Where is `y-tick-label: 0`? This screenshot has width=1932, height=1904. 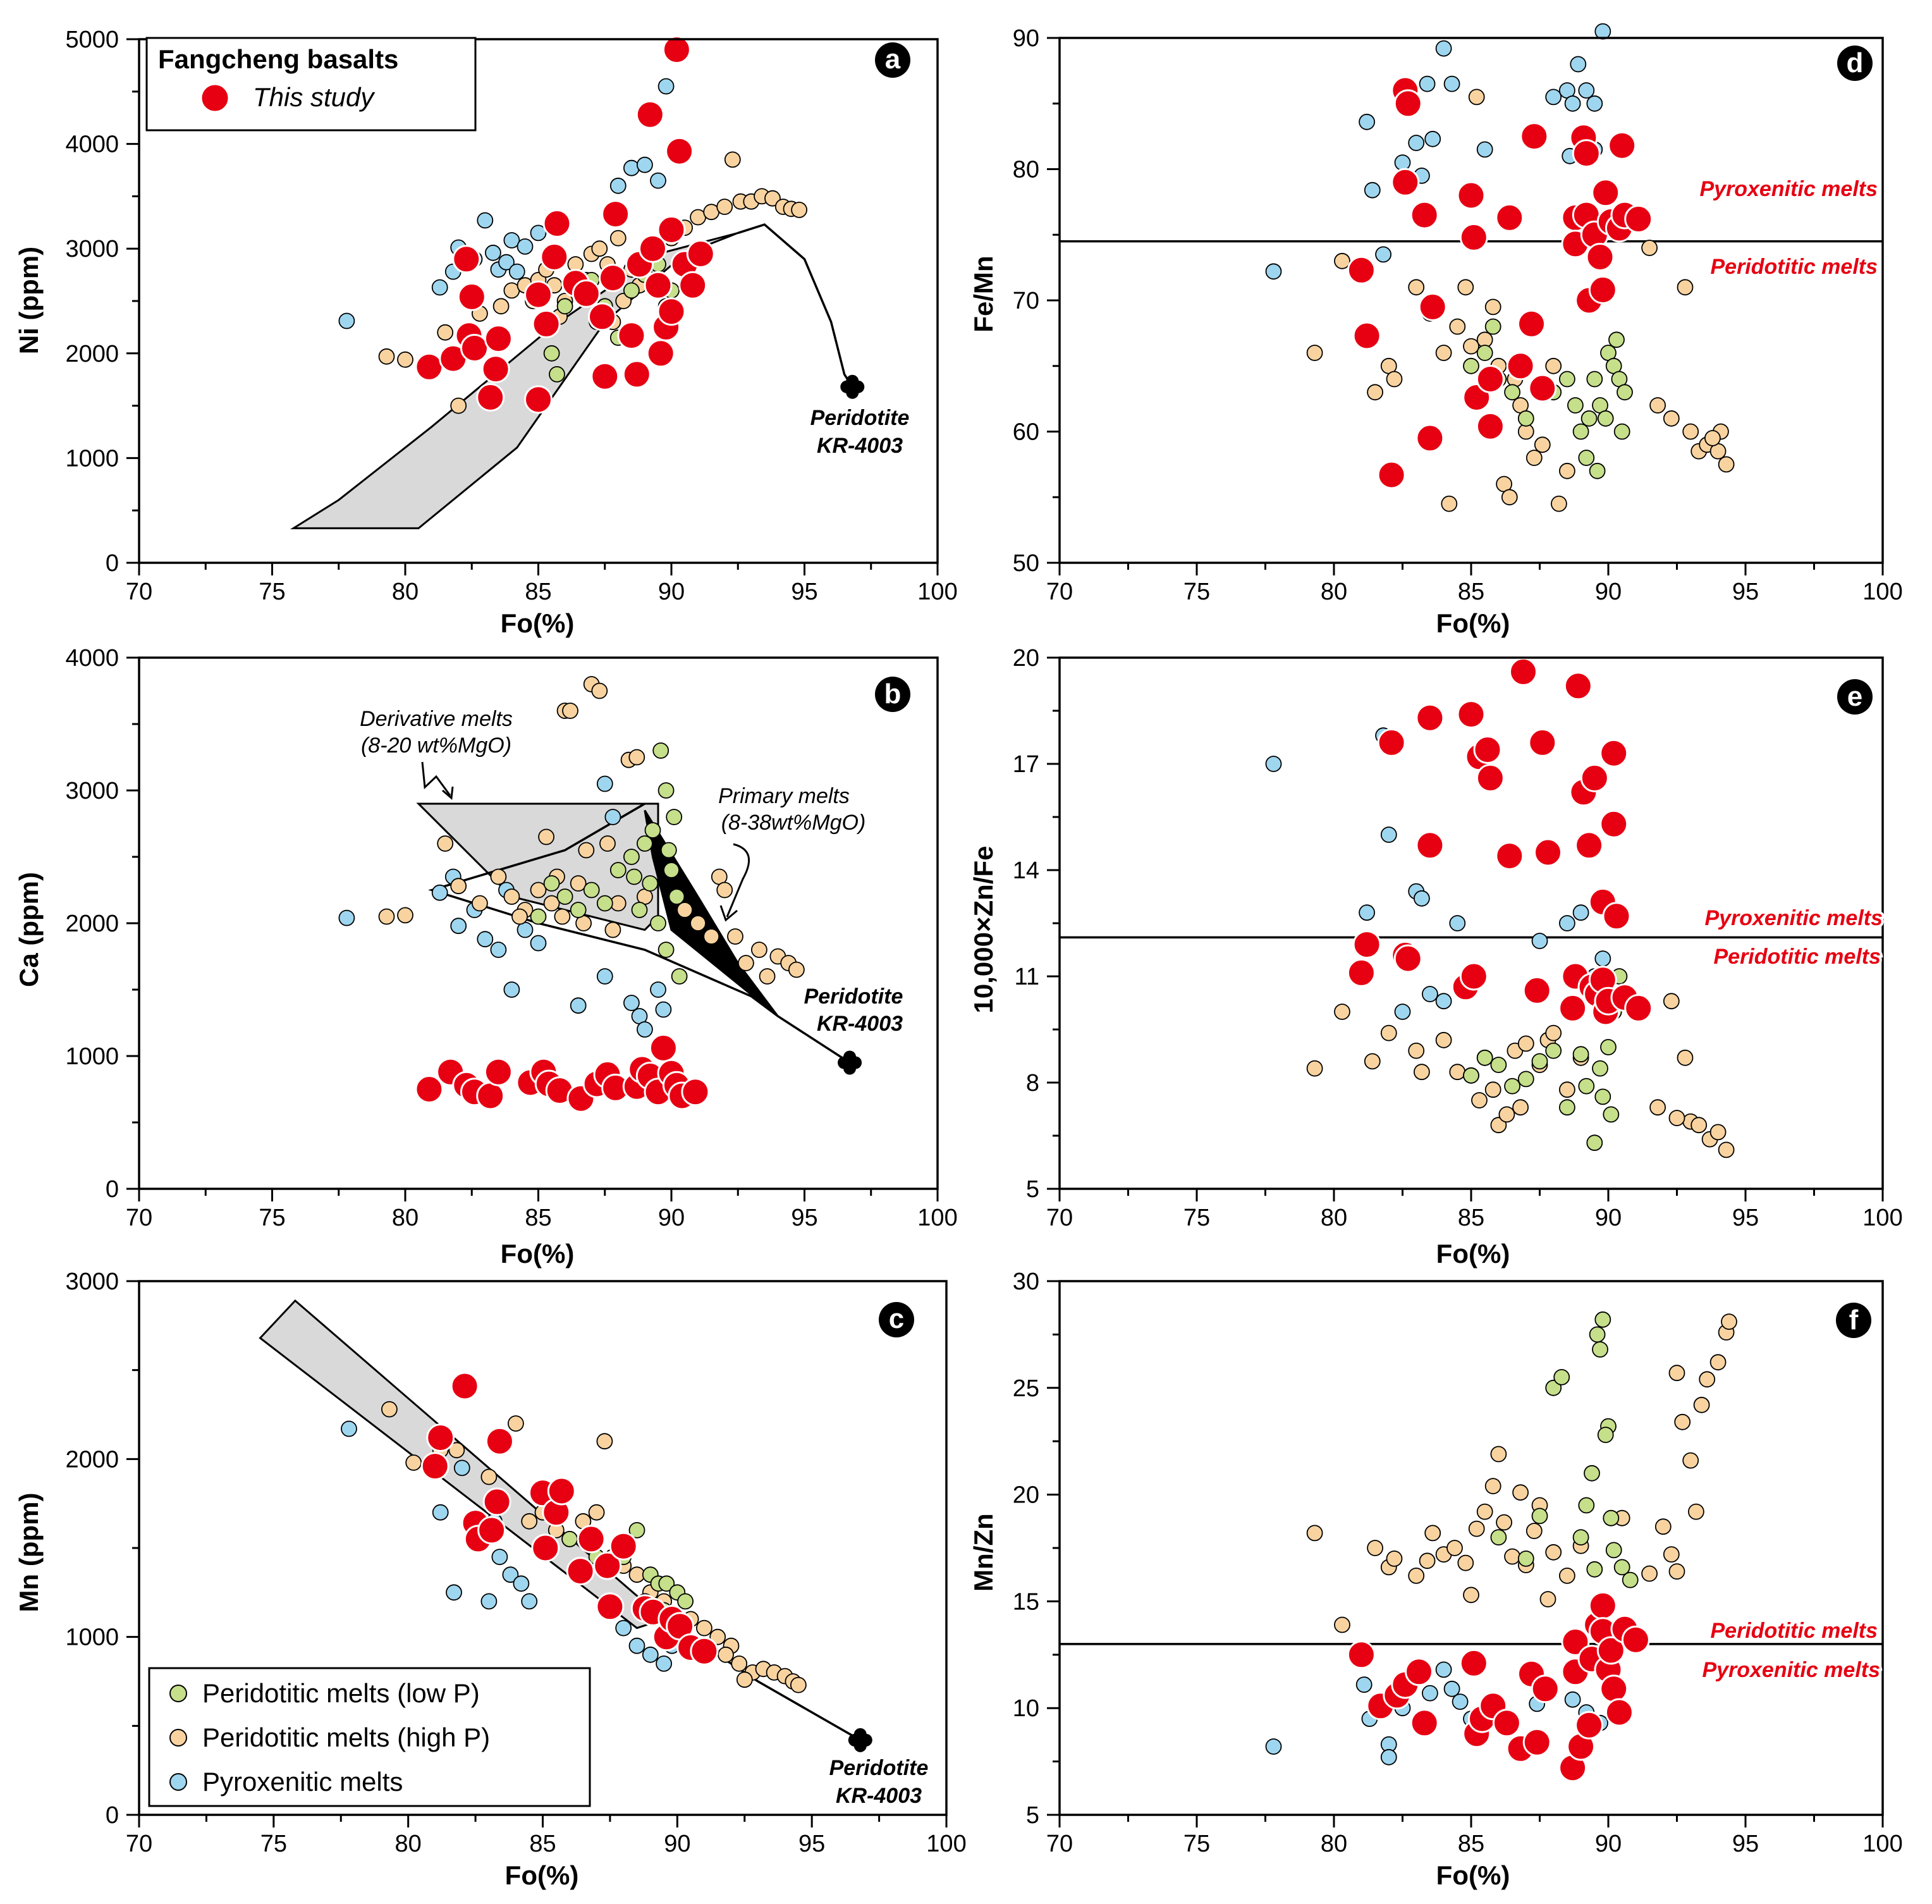 y-tick-label: 0 is located at coordinates (112, 563).